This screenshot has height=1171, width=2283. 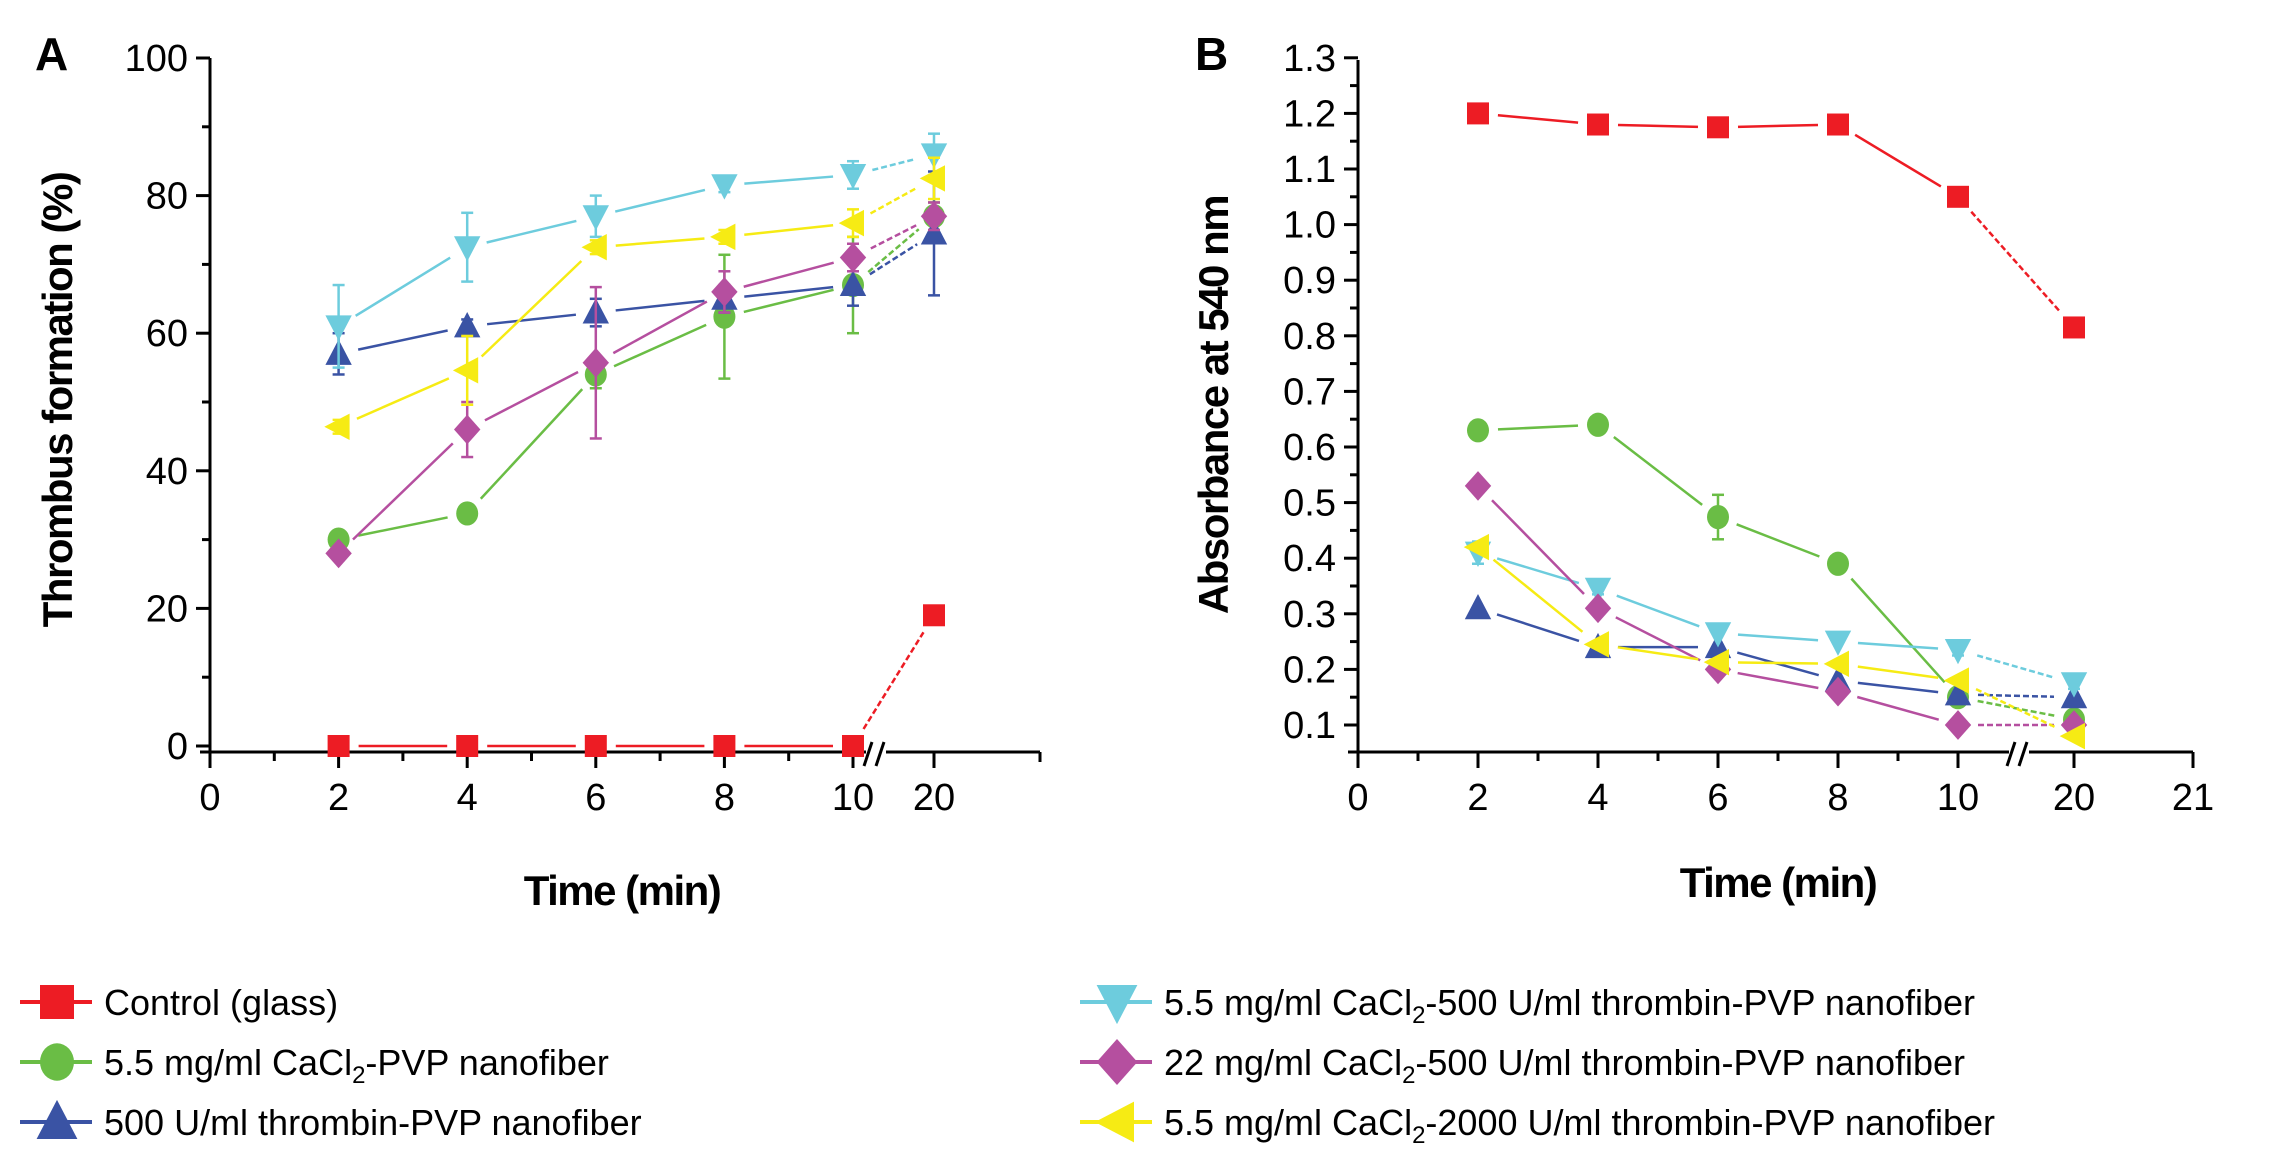 I want to click on y-tick-label: 80, so click(x=167, y=197).